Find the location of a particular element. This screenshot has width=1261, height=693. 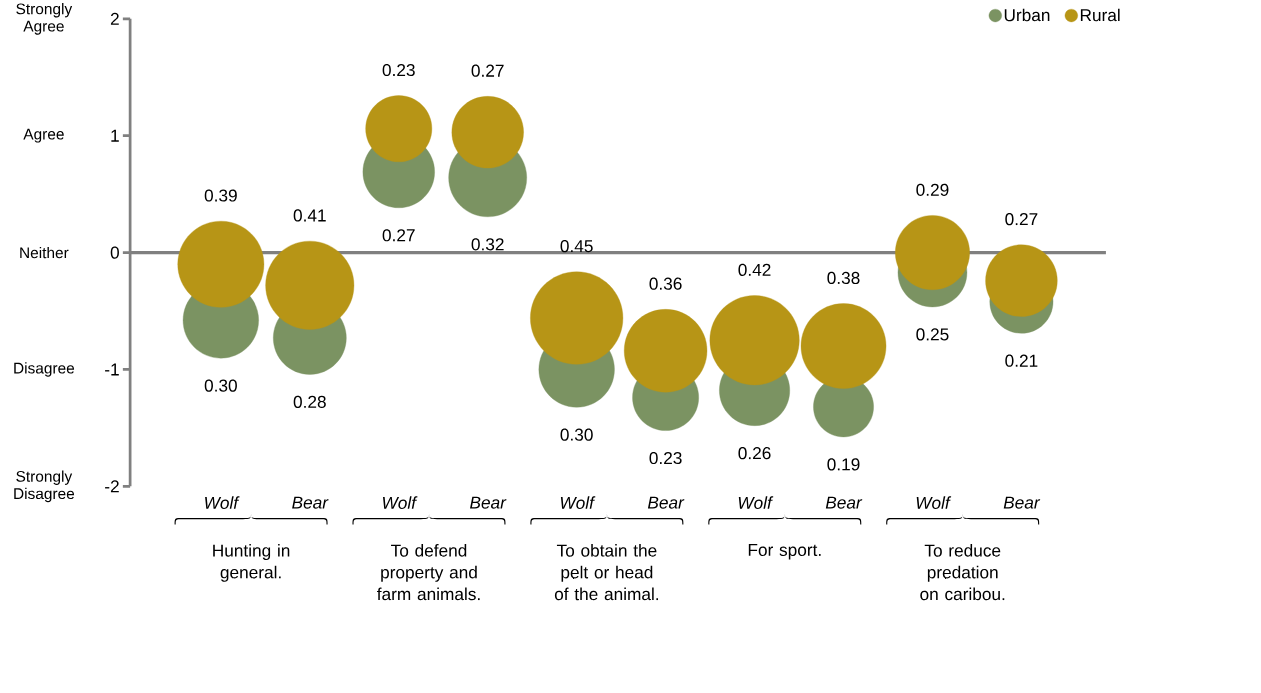

text: To obtain the pelt or head of the animal. is located at coordinates (606, 572).